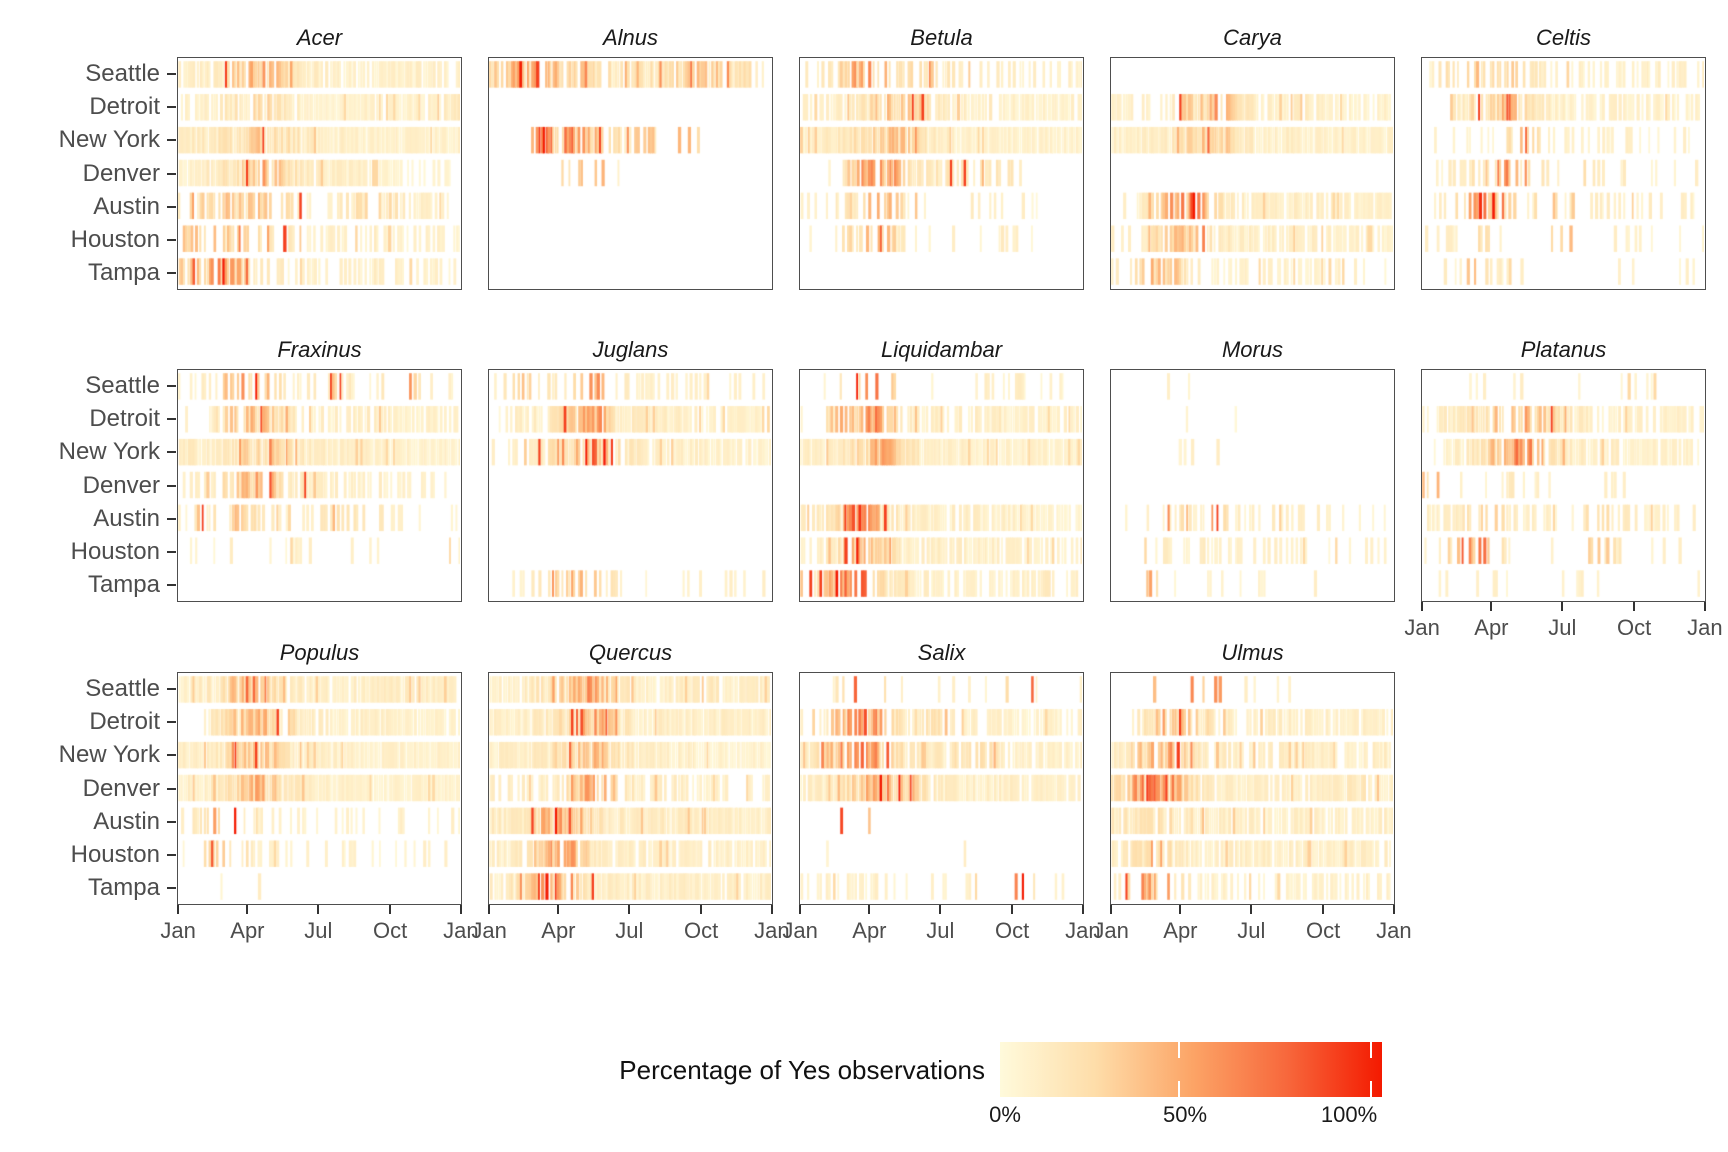 This screenshot has width=1728, height=1152. I want to click on heatmap-canvas-juglans, so click(630, 485).